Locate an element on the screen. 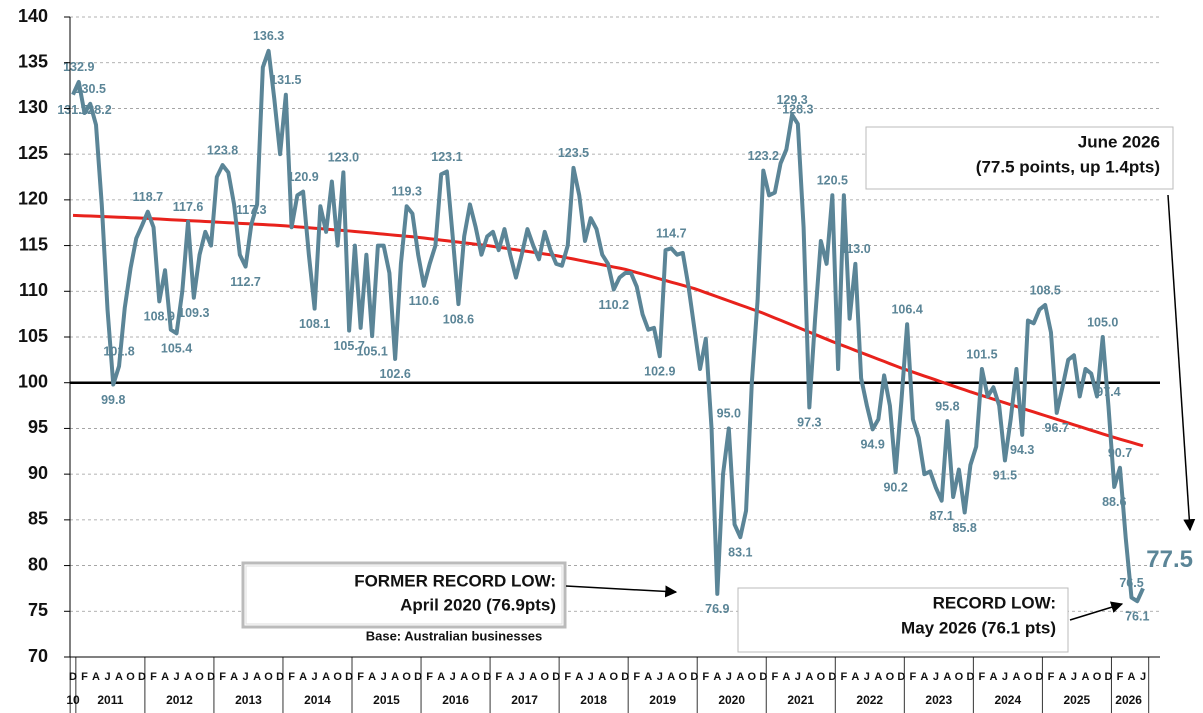 The height and width of the screenshot is (713, 1203). data-label: 123.2 is located at coordinates (763, 156).